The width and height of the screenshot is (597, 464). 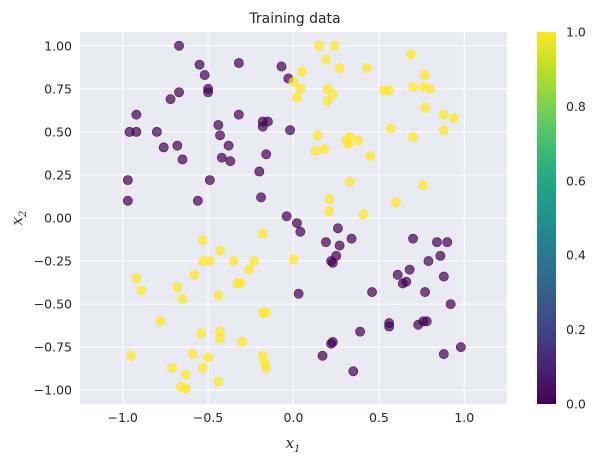 I want to click on y-tick-label: −0.25, so click(x=53, y=261).